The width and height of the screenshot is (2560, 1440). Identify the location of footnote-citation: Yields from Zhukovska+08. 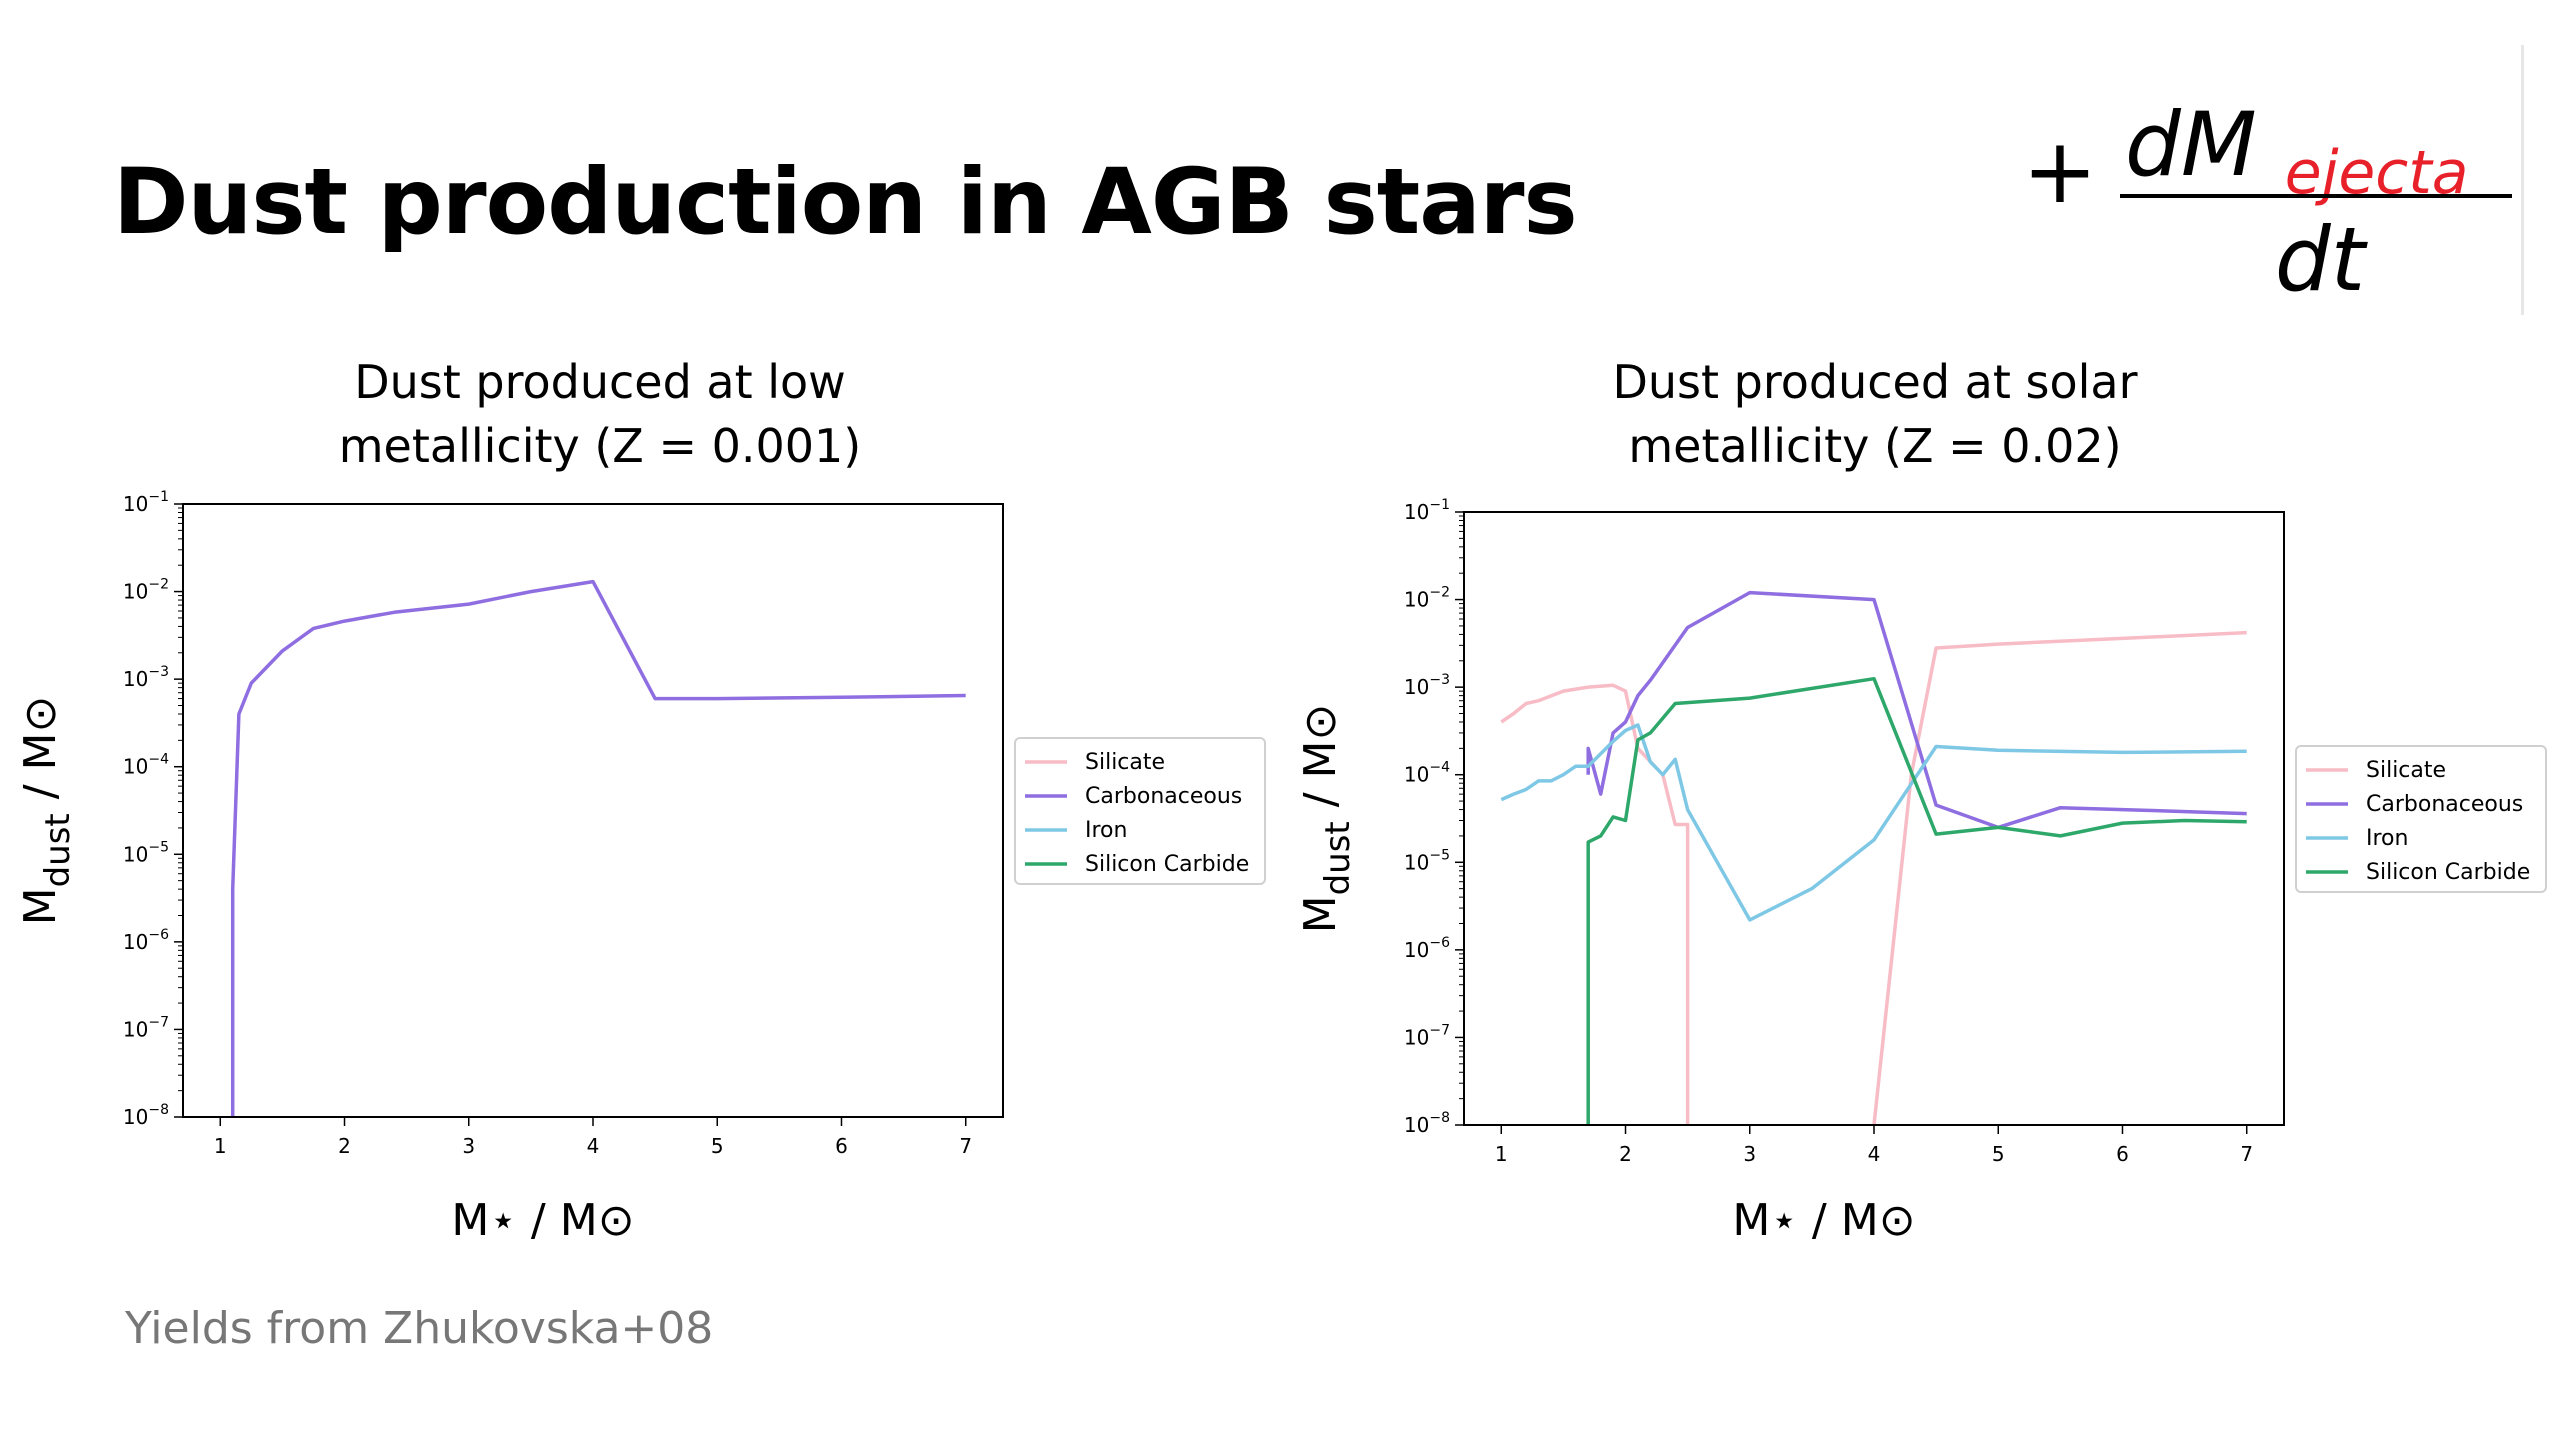
(419, 1328).